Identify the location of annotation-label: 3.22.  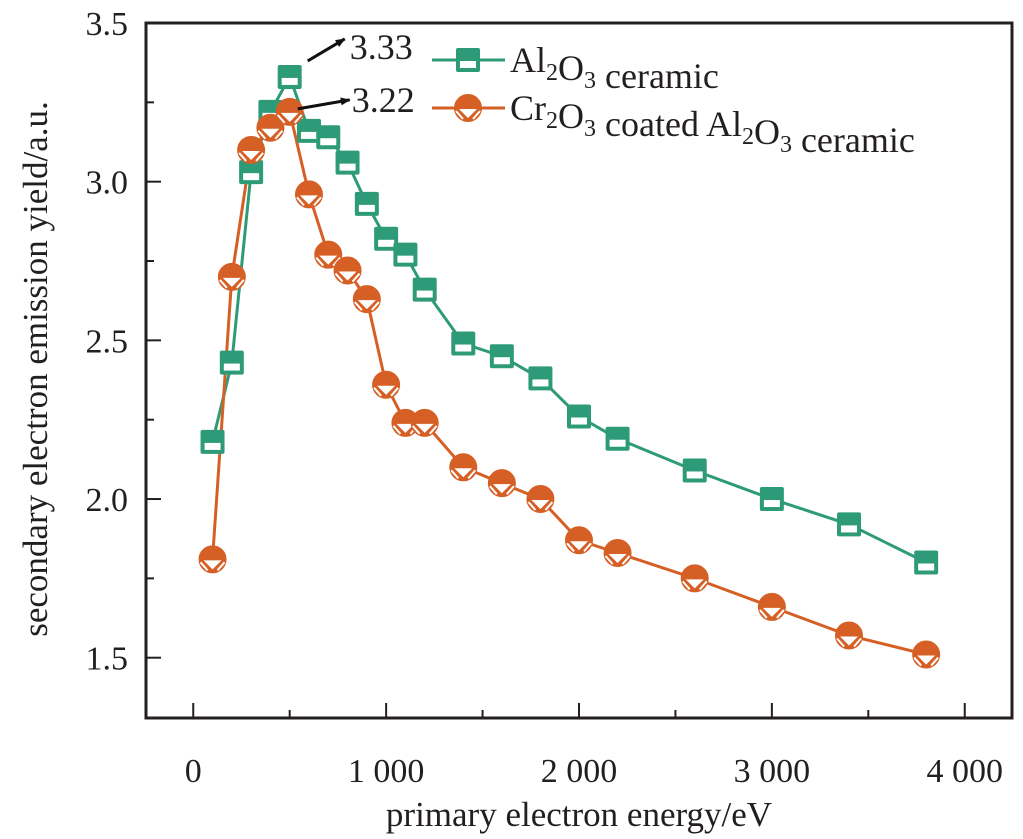
(383, 100).